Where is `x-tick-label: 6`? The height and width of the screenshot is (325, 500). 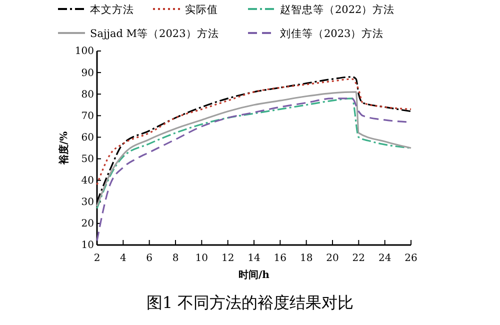 x-tick-label: 6 is located at coordinates (149, 258).